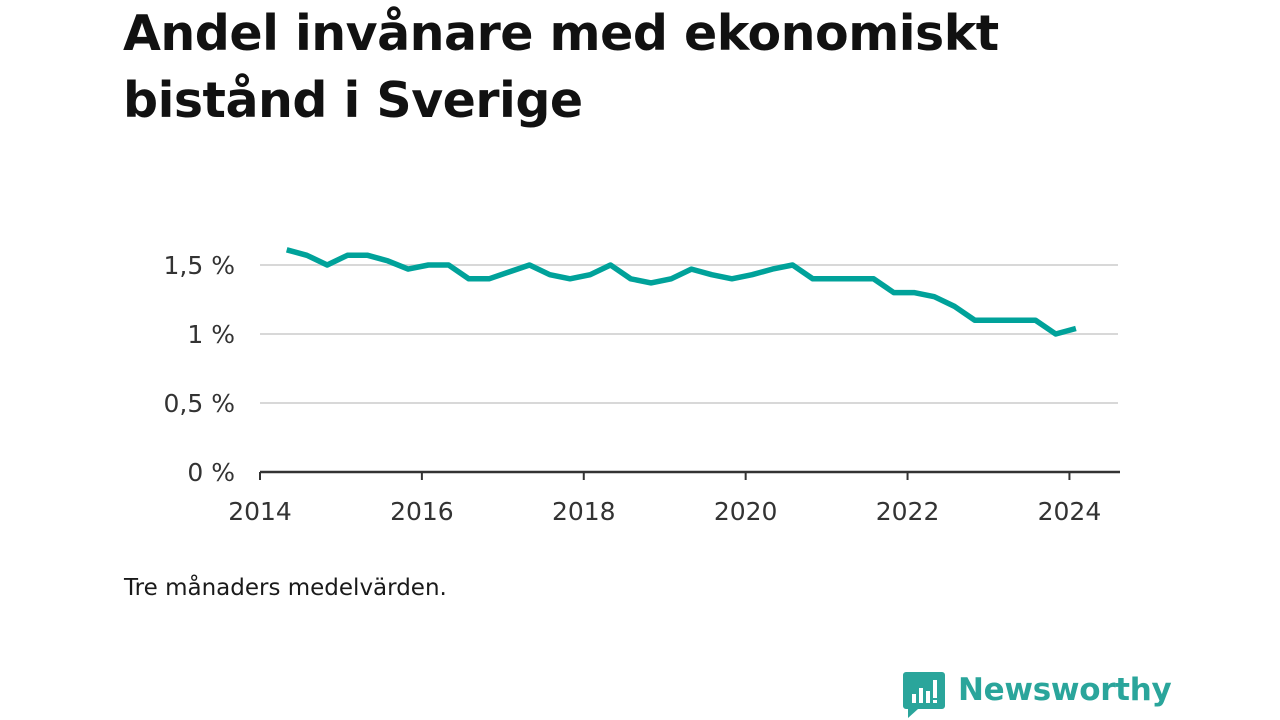  I want to click on x-tick-label: 2016, so click(422, 511).